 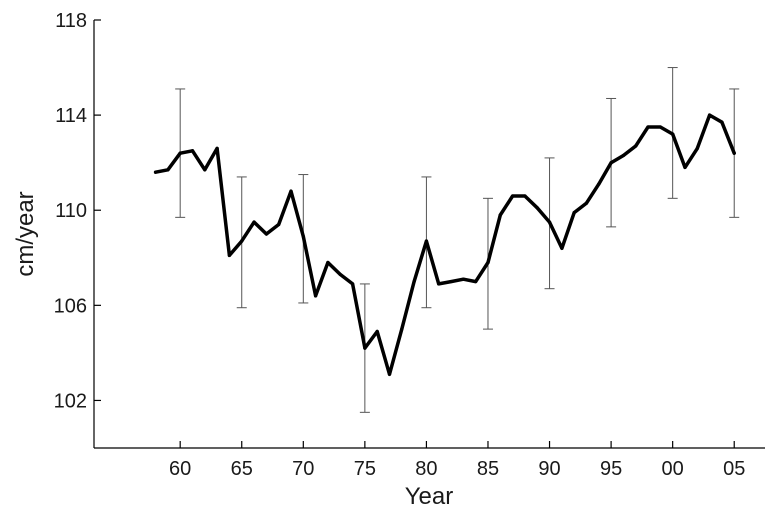 What do you see at coordinates (549, 469) in the screenshot?
I see `x-tick-label: 90` at bounding box center [549, 469].